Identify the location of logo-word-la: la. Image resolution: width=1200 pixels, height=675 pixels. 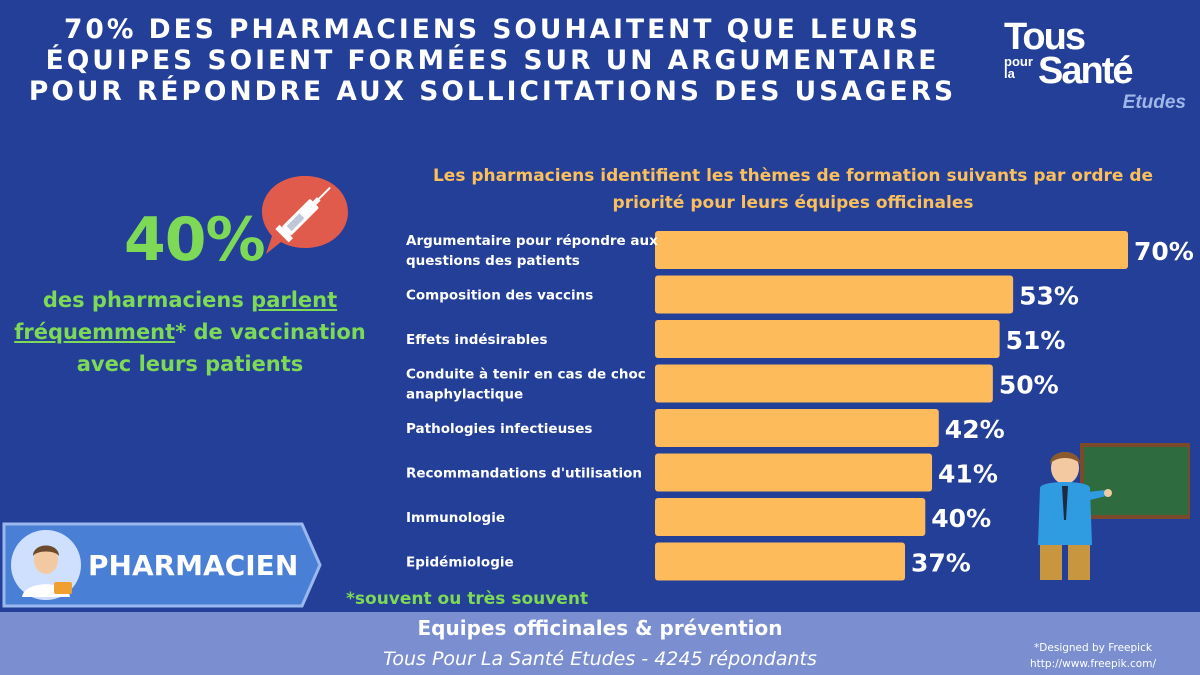
(1009, 73).